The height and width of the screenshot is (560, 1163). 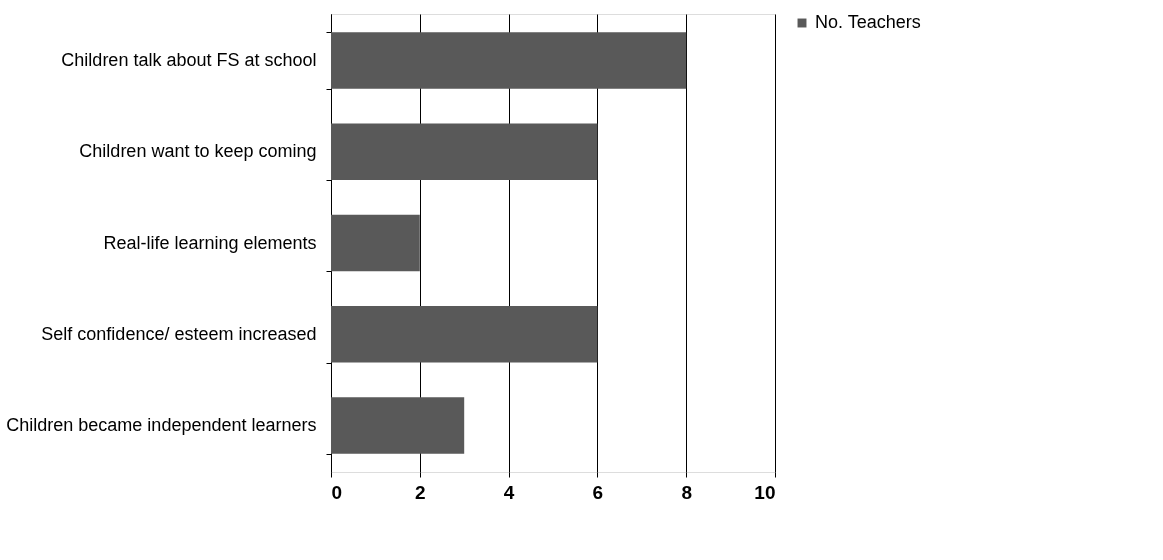 What do you see at coordinates (598, 492) in the screenshot?
I see `x-tick-label: 6` at bounding box center [598, 492].